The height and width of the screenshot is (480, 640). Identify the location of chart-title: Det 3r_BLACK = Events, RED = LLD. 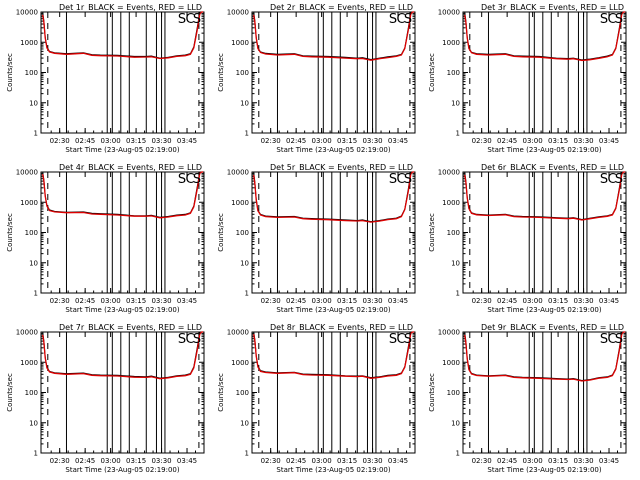
(552, 7).